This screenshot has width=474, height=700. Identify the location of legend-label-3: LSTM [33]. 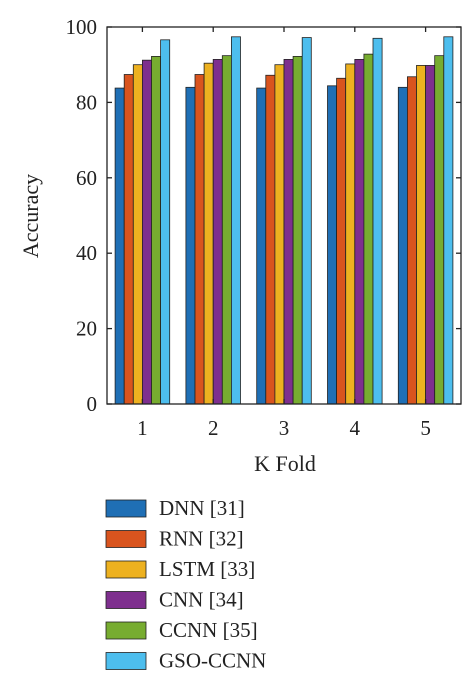
(207, 569).